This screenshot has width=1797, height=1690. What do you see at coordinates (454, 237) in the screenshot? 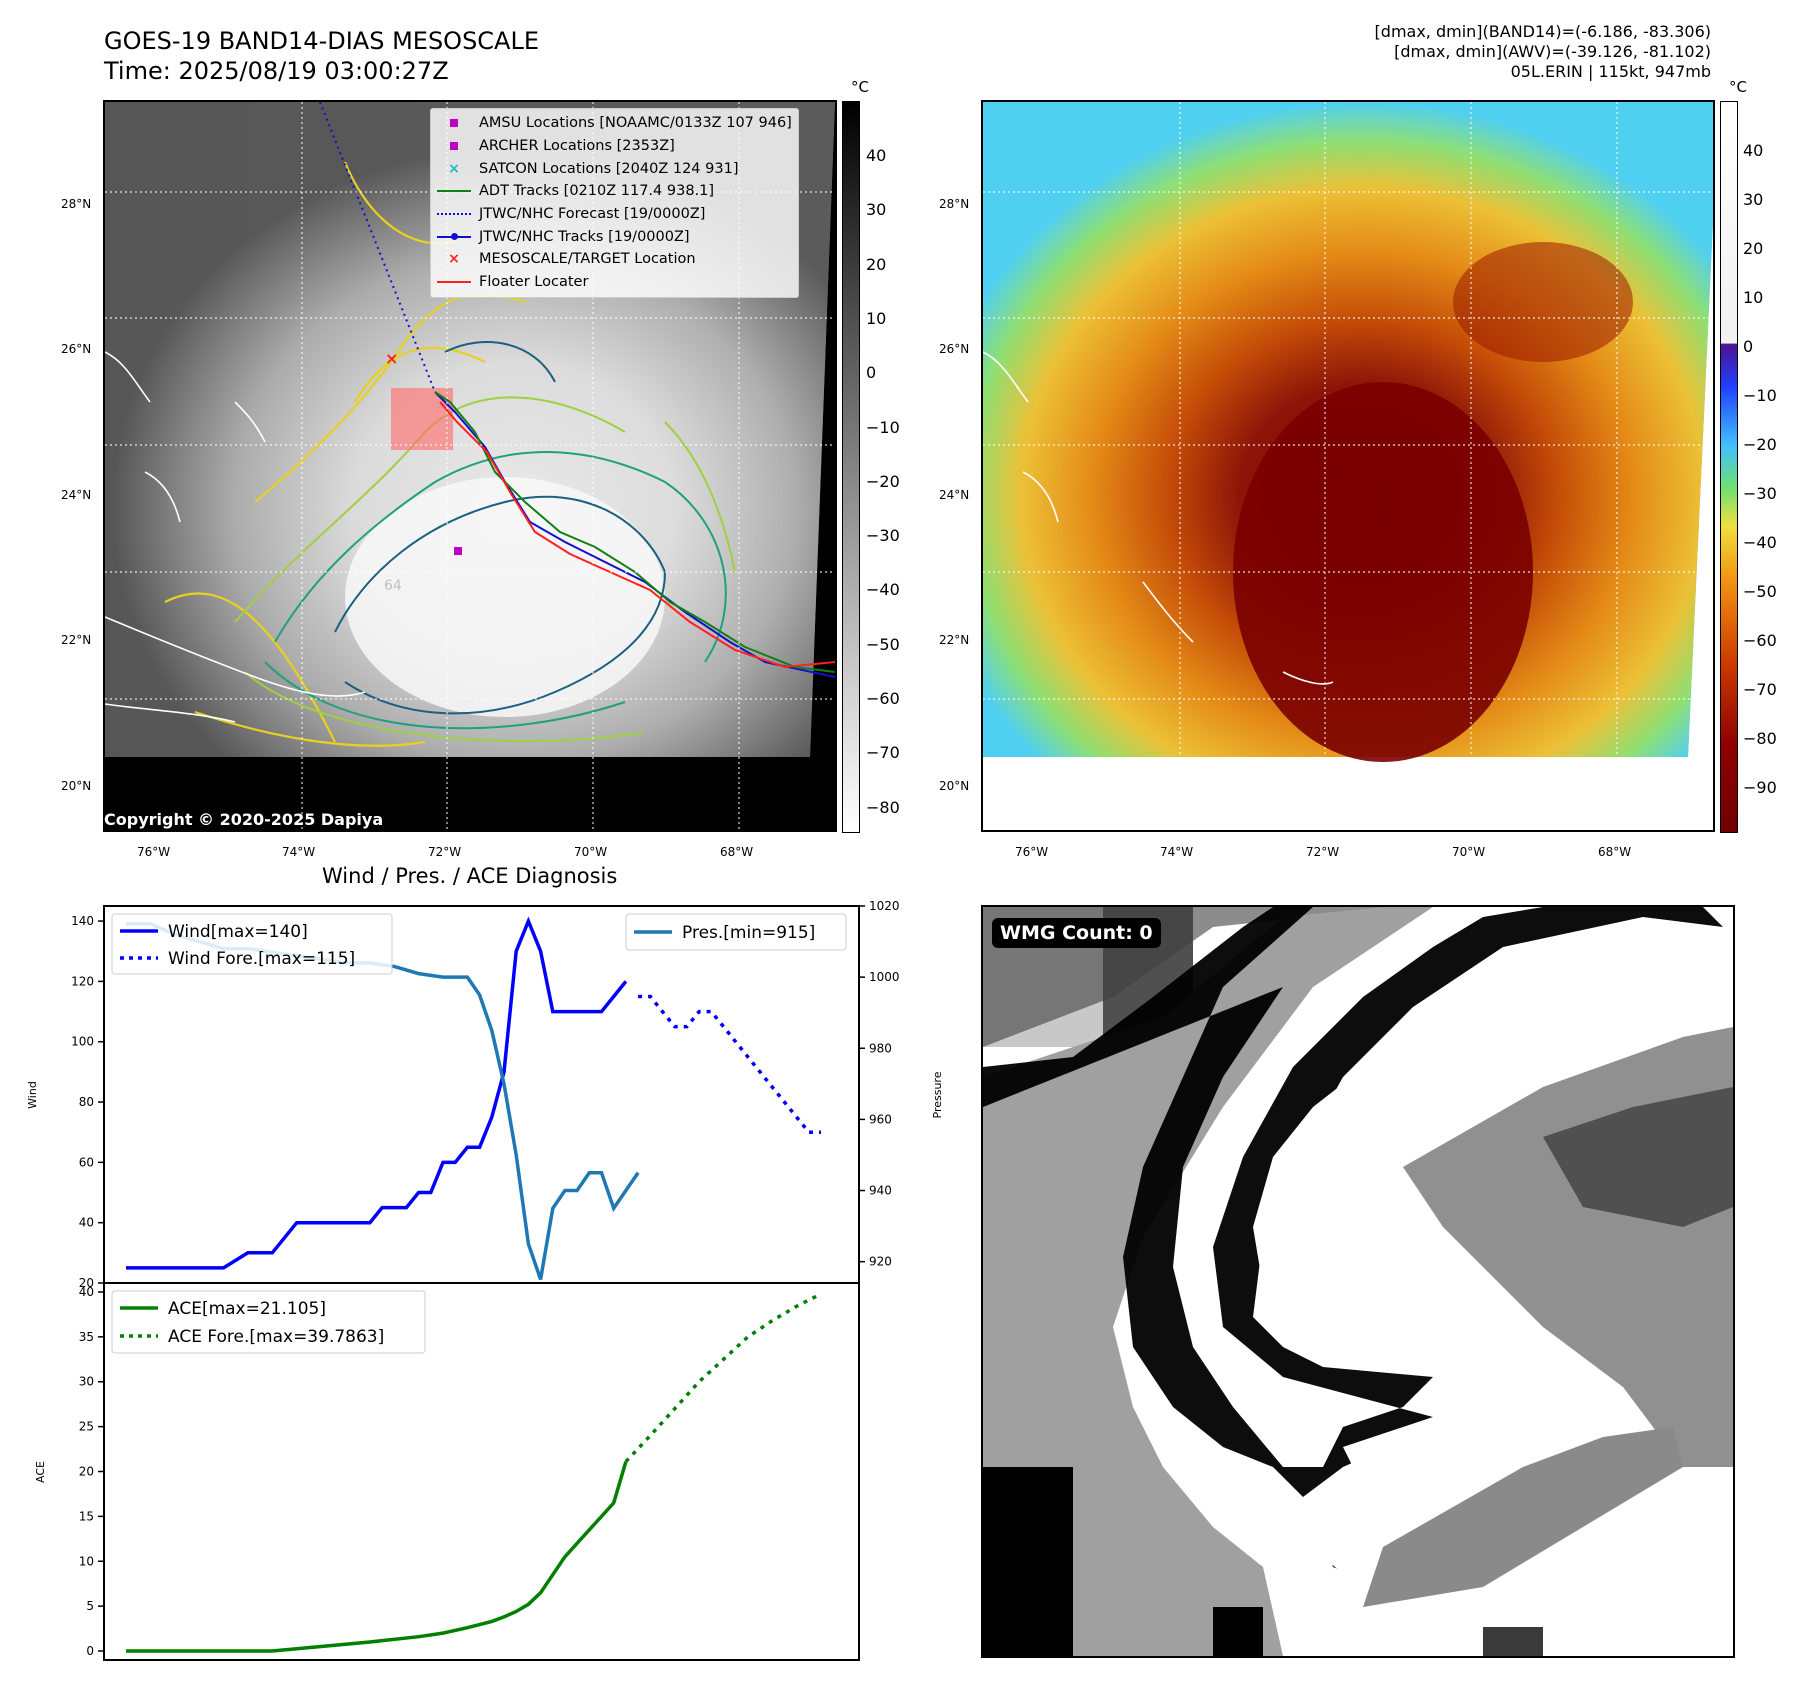
I see `line-dot-icon` at bounding box center [454, 237].